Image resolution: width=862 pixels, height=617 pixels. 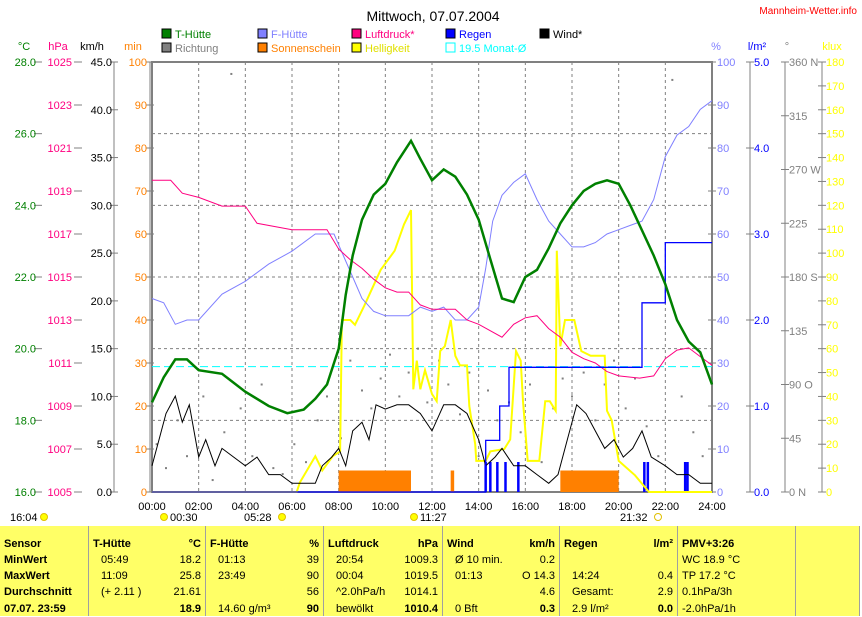 What do you see at coordinates (619, 507) in the screenshot?
I see `x-tick-label: 20:00` at bounding box center [619, 507].